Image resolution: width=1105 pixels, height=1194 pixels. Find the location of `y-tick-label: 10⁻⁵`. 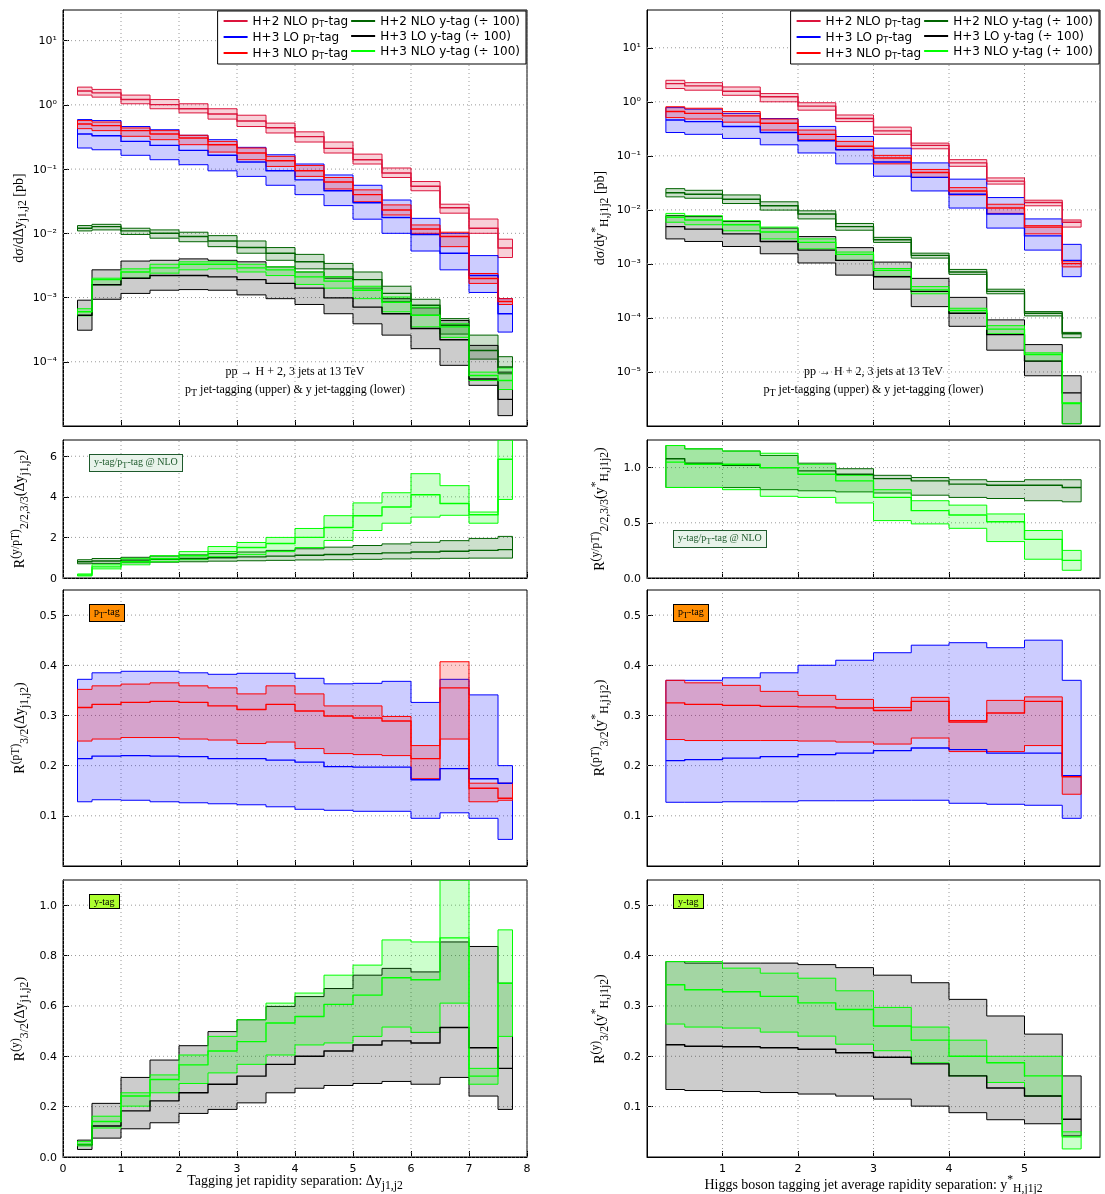

y-tick-label: 10⁻⁵ is located at coordinates (628, 372).